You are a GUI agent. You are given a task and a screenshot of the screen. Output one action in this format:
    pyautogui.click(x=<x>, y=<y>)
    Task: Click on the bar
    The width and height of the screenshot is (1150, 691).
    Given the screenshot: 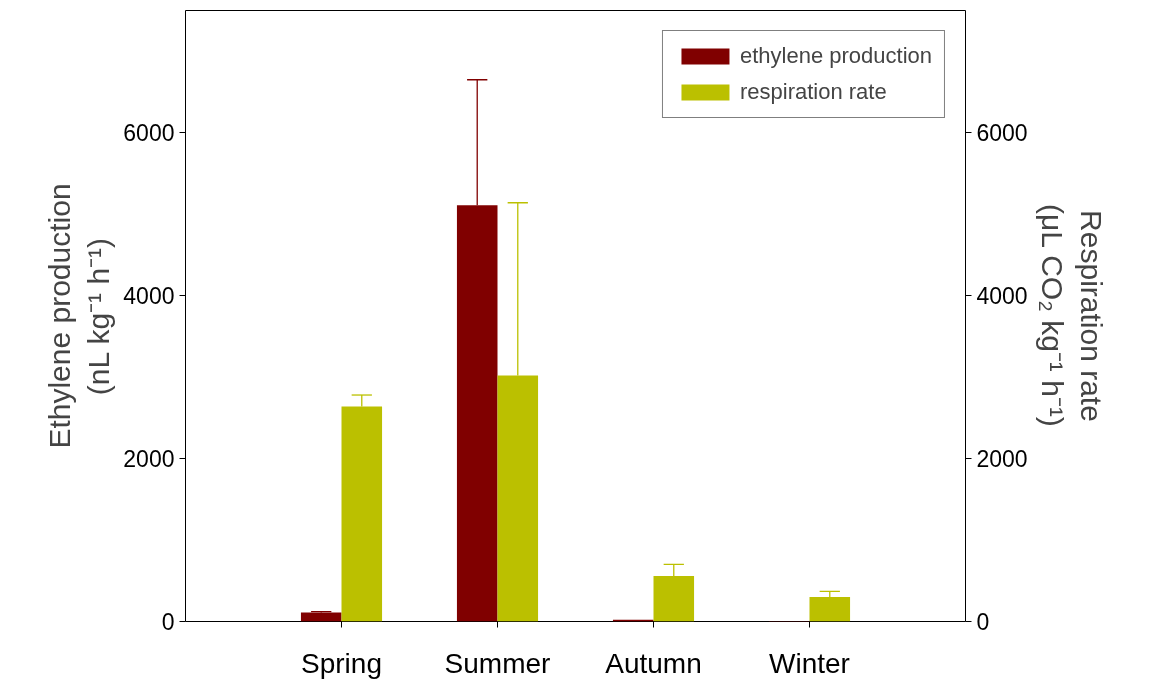 What is the action you would take?
    pyautogui.click(x=321, y=617)
    